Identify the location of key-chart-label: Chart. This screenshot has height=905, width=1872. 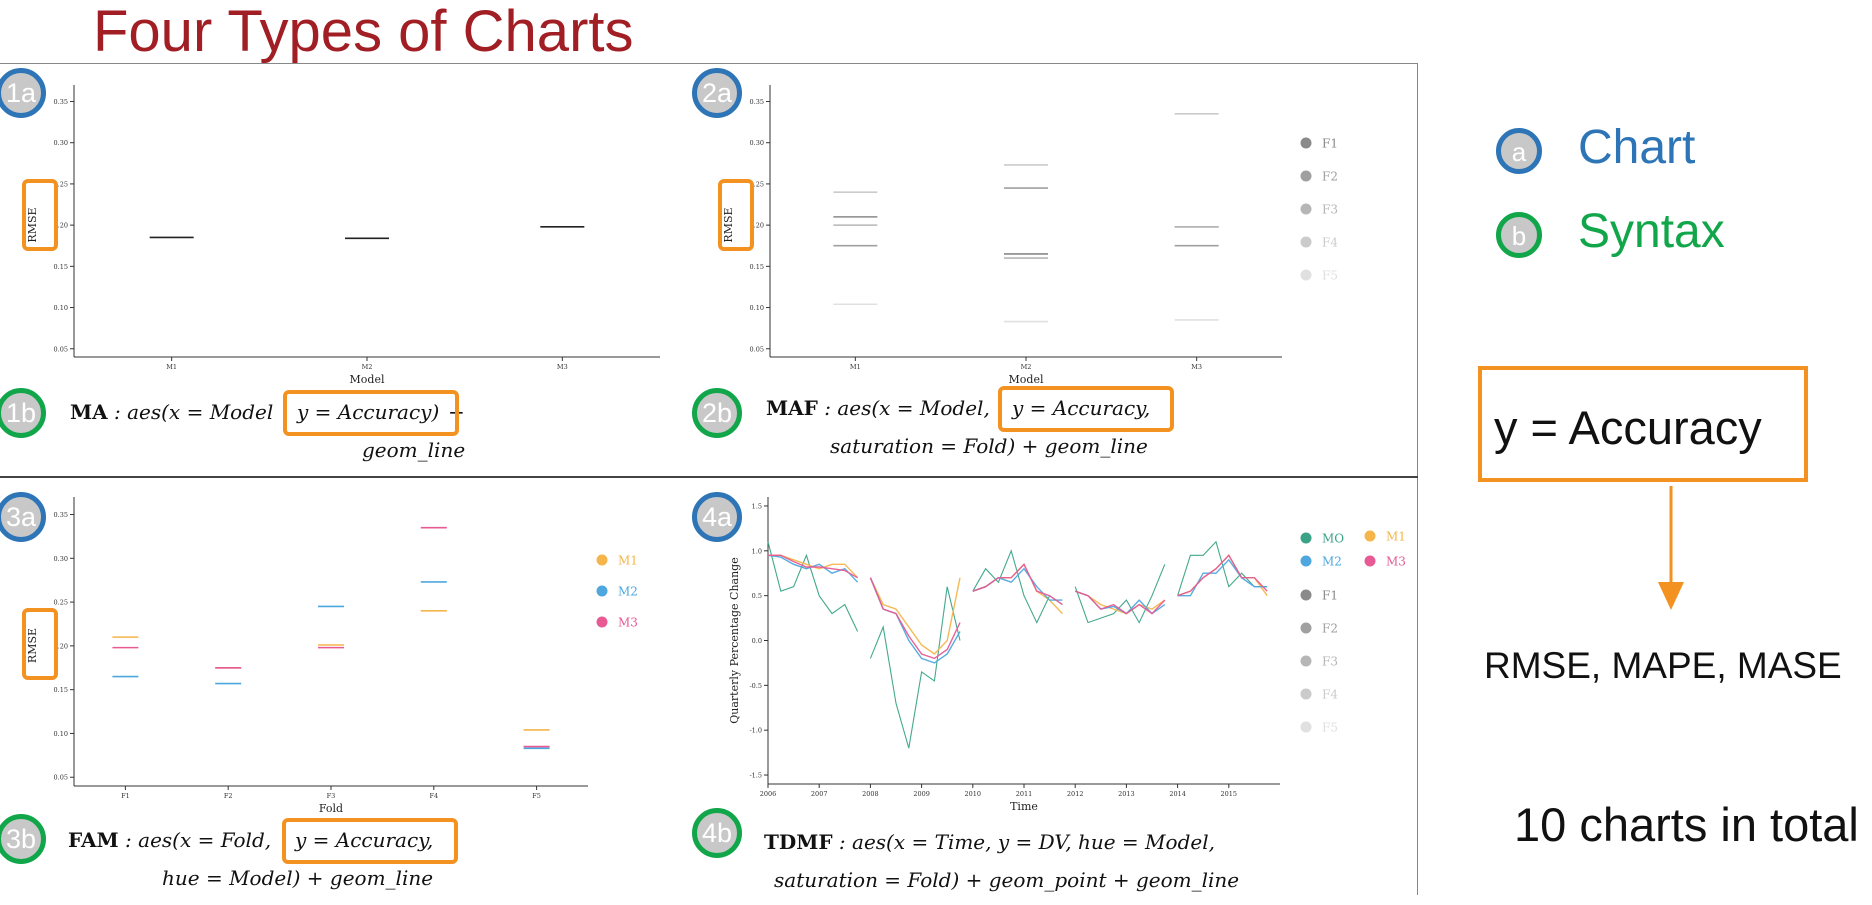
(1637, 147).